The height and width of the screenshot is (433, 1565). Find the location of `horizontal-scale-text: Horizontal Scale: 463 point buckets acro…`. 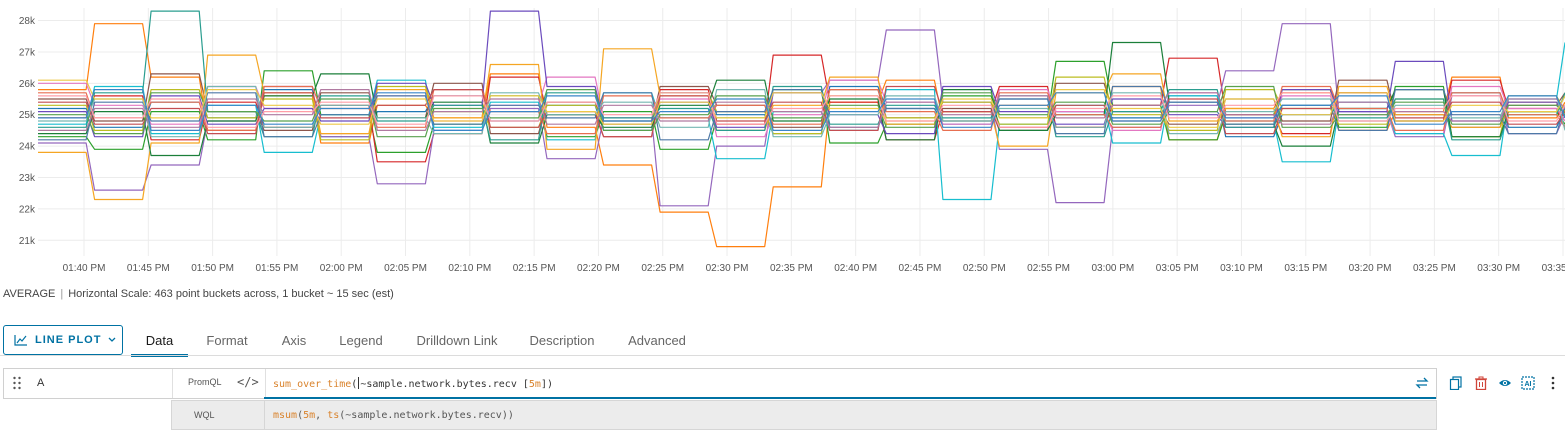

horizontal-scale-text: Horizontal Scale: 463 point buckets acro… is located at coordinates (231, 294).